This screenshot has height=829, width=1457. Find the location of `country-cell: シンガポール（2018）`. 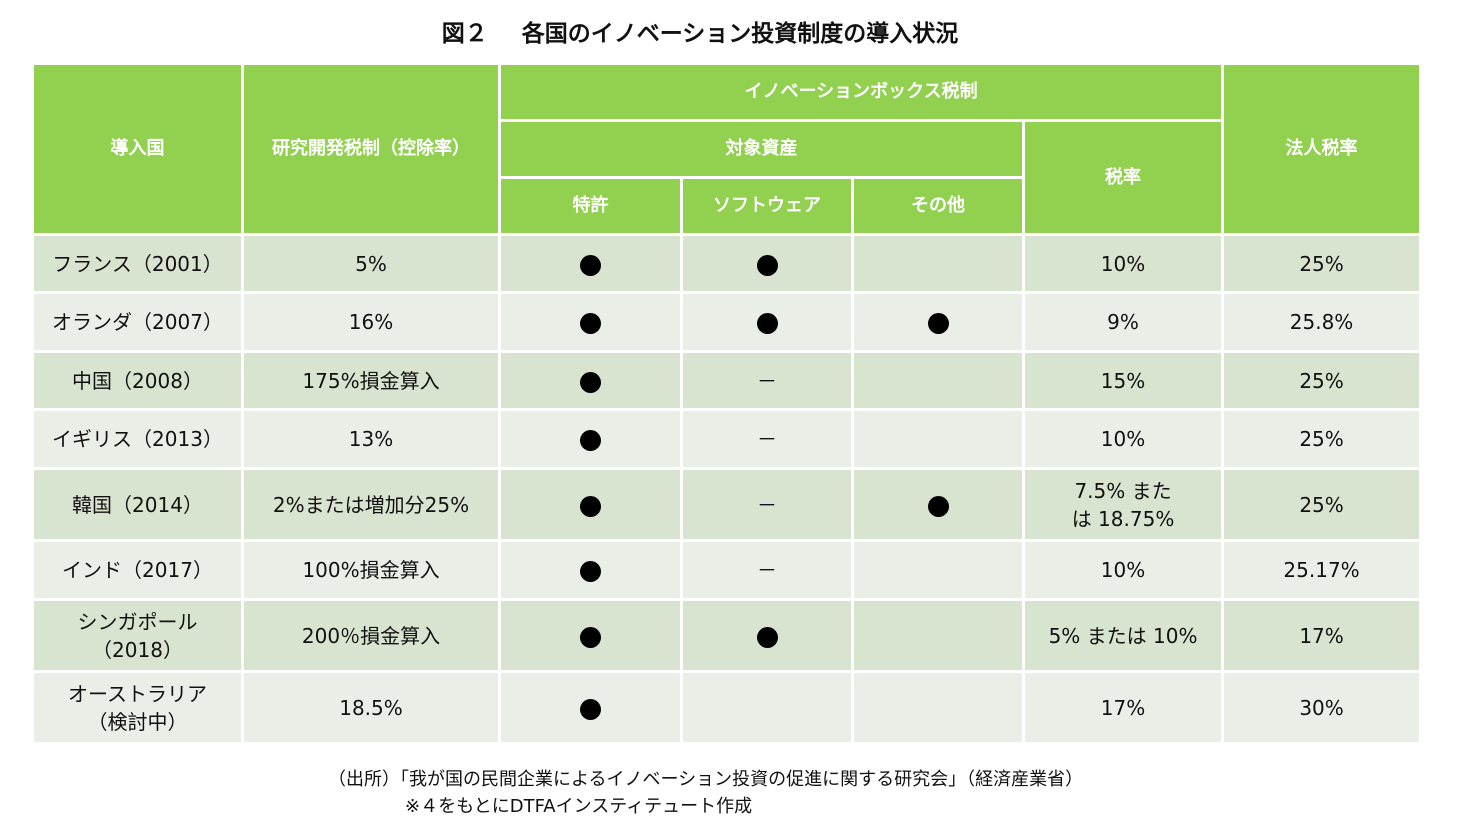

country-cell: シンガポール（2018） is located at coordinates (137, 635).